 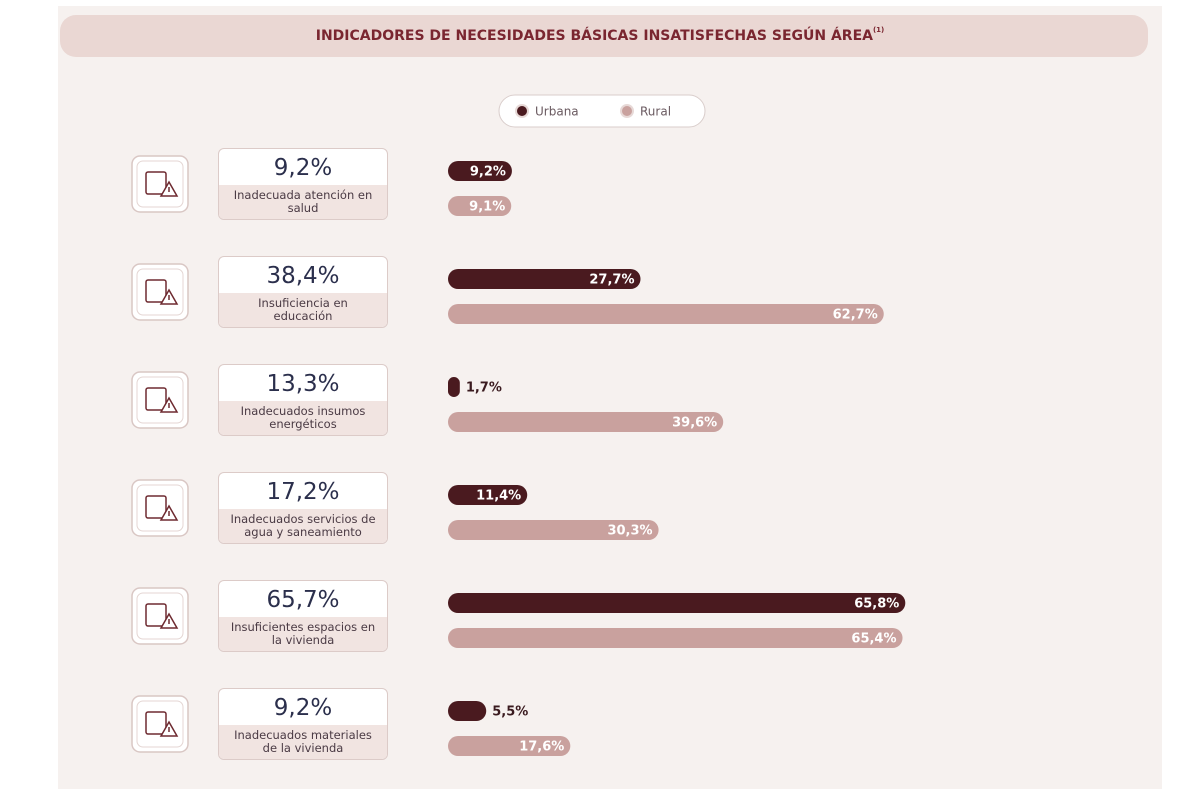 I want to click on indicator-card: 38,4% Insuficiencia en educación, so click(x=303, y=292).